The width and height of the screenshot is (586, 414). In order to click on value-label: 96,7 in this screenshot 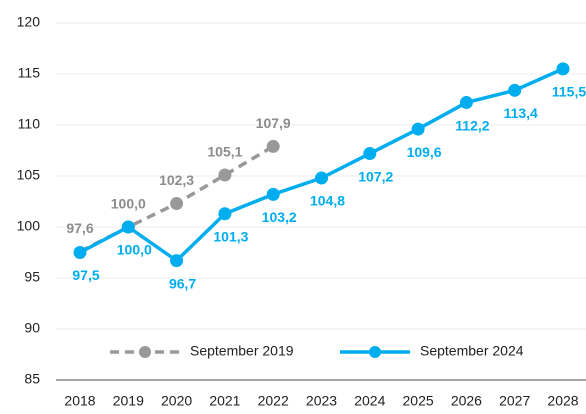, I will do `click(182, 283)`.